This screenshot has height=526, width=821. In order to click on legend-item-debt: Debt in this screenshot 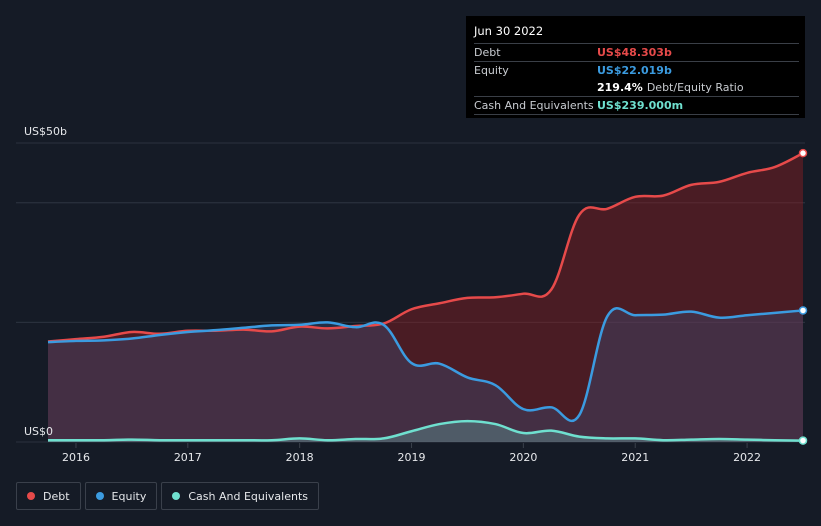, I will do `click(48, 496)`.